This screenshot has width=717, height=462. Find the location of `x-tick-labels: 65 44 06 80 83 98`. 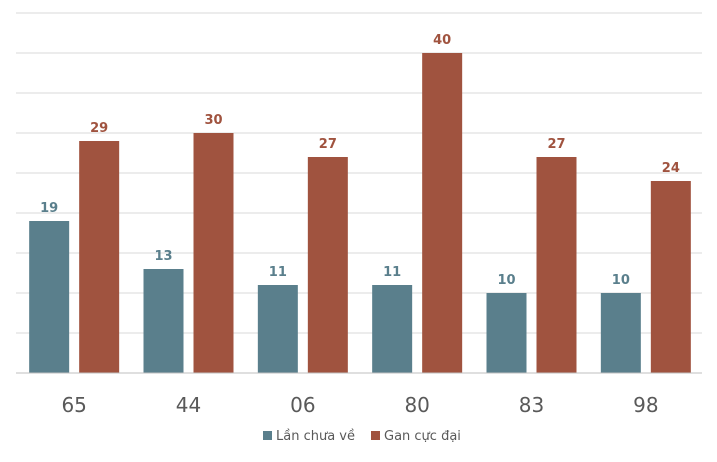

x-tick-labels: 65 44 06 80 83 98 is located at coordinates (359, 405).